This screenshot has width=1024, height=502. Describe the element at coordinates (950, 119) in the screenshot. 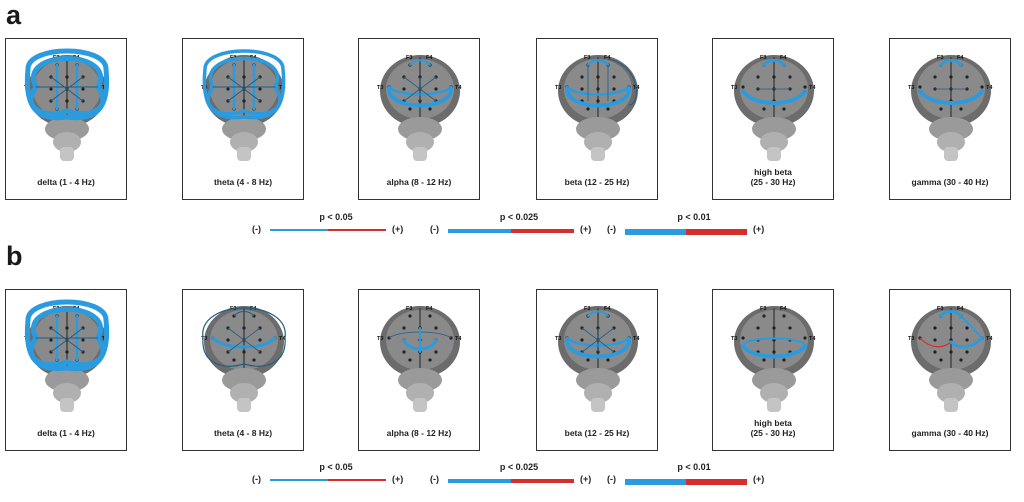

I see `brain-map-gamma: F3 F4 T3 T4 gamma (30 - 40 Hz)` at that location.